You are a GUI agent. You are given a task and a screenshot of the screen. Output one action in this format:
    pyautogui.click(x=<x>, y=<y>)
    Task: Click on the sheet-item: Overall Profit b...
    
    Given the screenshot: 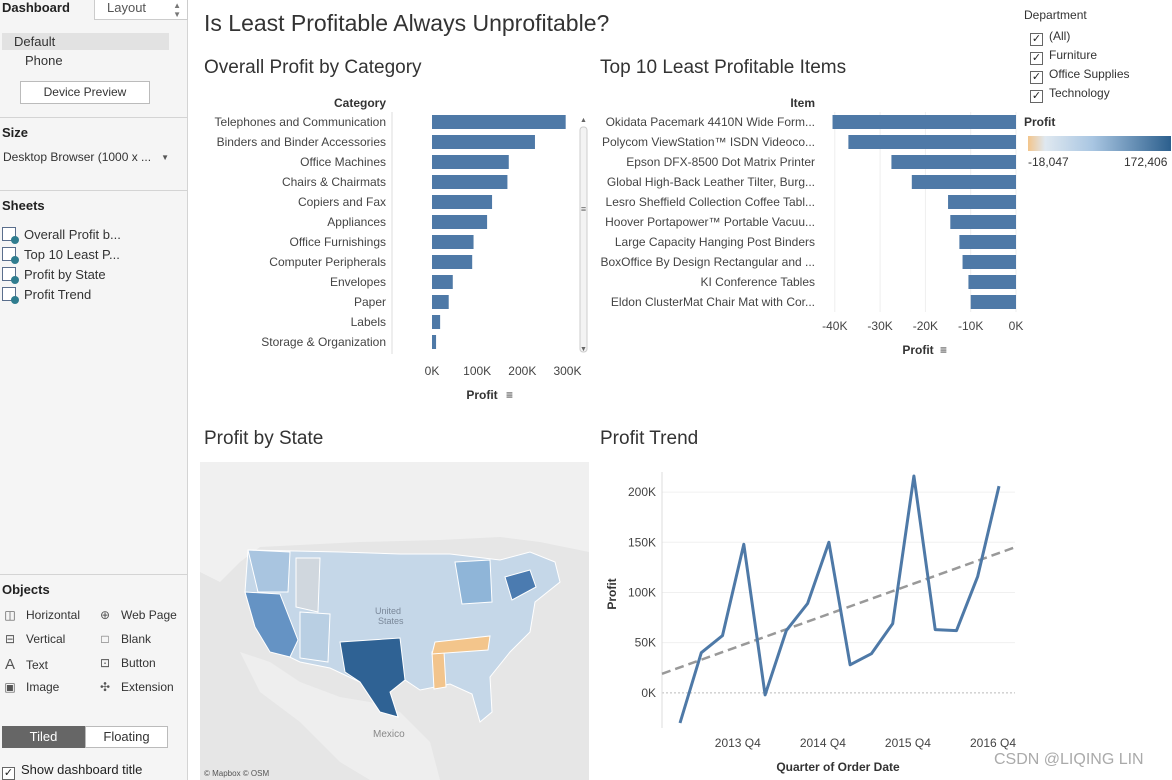 What is the action you would take?
    pyautogui.click(x=61, y=236)
    